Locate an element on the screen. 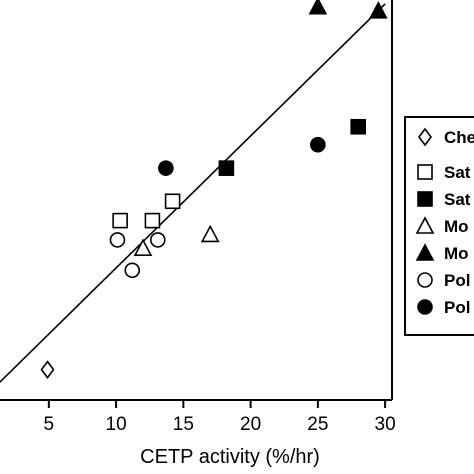 Image resolution: width=474 pixels, height=474 pixels. legend-marker-triangle-open is located at coordinates (425, 225).